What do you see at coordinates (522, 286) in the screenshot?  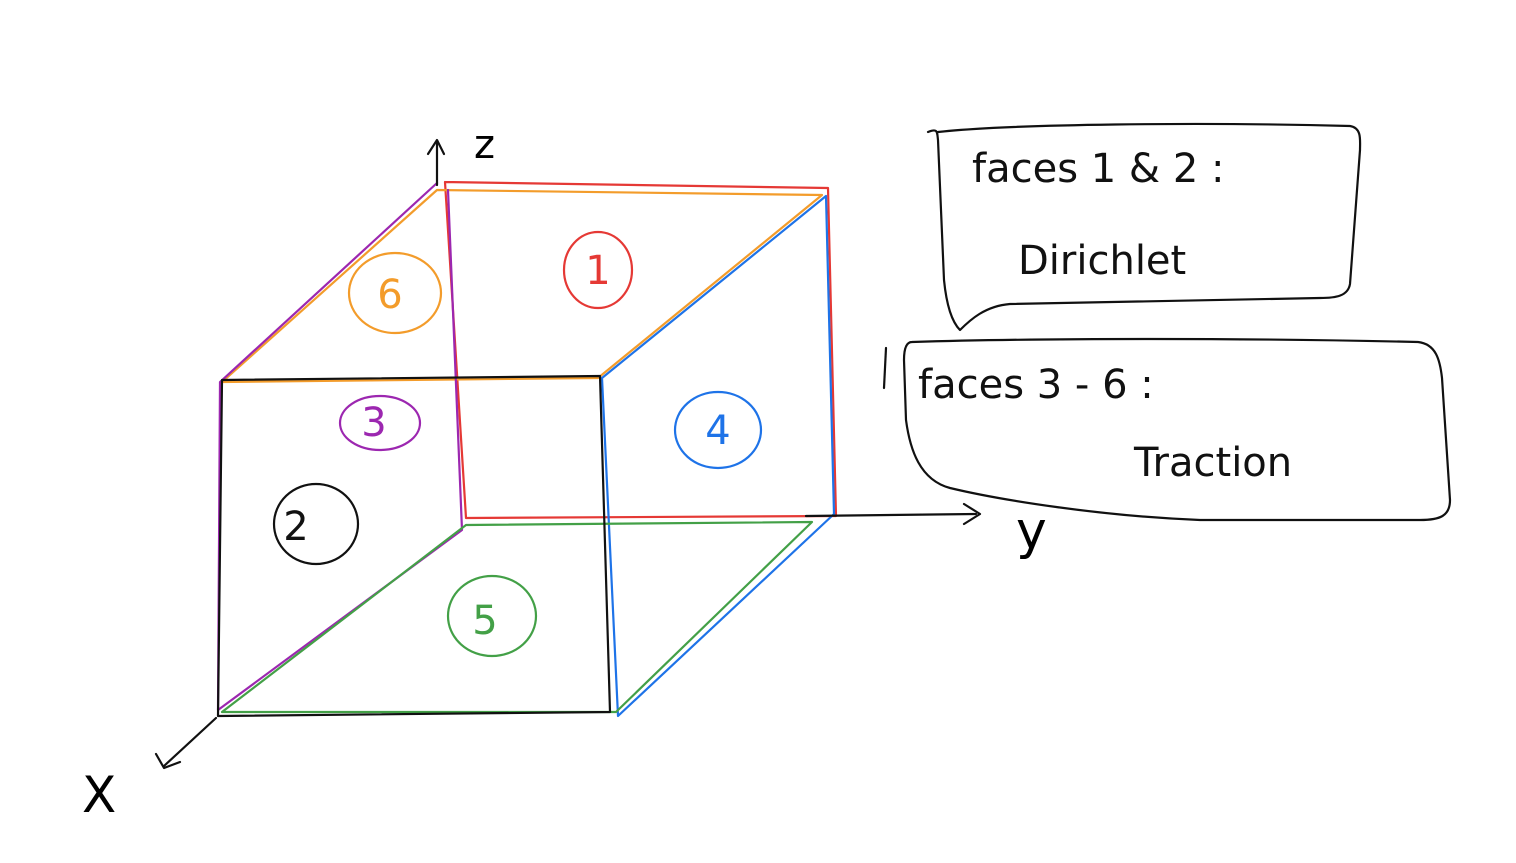 I see `face-6-edges` at bounding box center [522, 286].